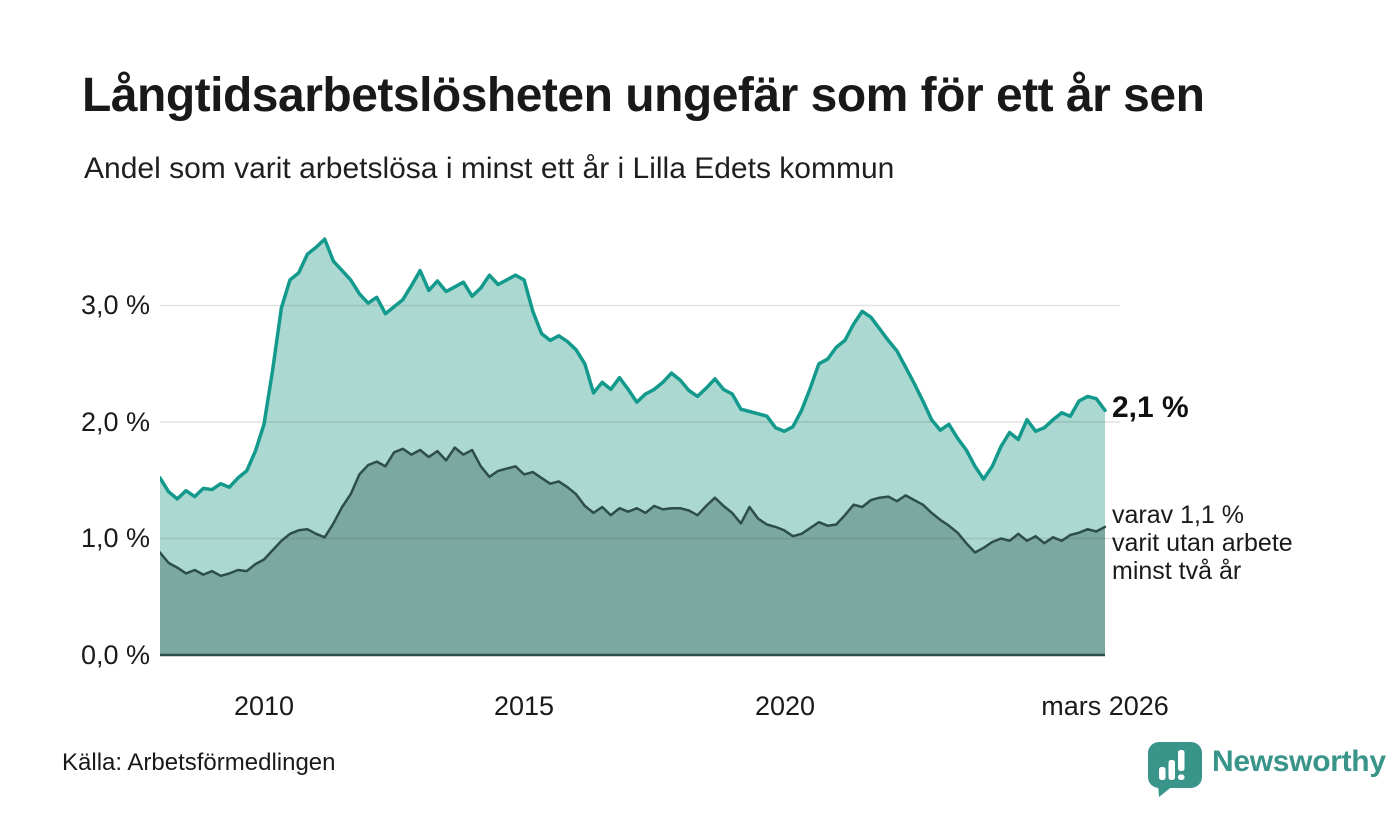 The width and height of the screenshot is (1400, 840). I want to click on y-tick-2: 2,0 %, so click(115, 422).